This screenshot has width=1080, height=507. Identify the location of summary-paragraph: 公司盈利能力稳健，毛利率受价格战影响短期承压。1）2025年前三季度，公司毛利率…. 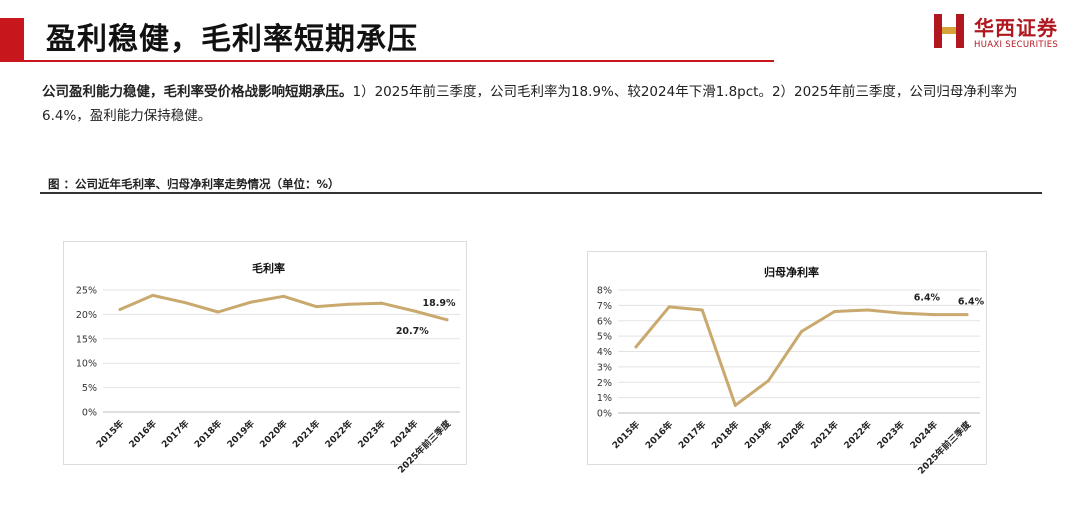
(542, 104).